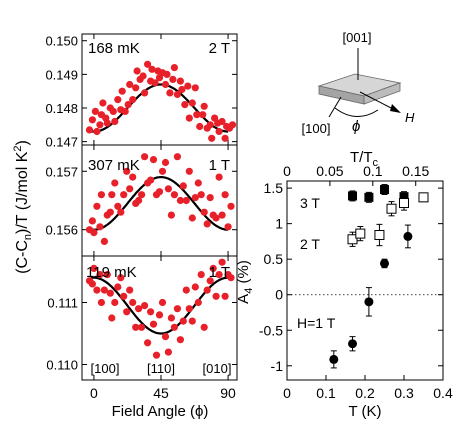 Image resolution: width=463 pixels, height=445 pixels. What do you see at coordinates (160, 411) in the screenshot?
I see `left-x-axis-title: Field Angle (ϕ)` at bounding box center [160, 411].